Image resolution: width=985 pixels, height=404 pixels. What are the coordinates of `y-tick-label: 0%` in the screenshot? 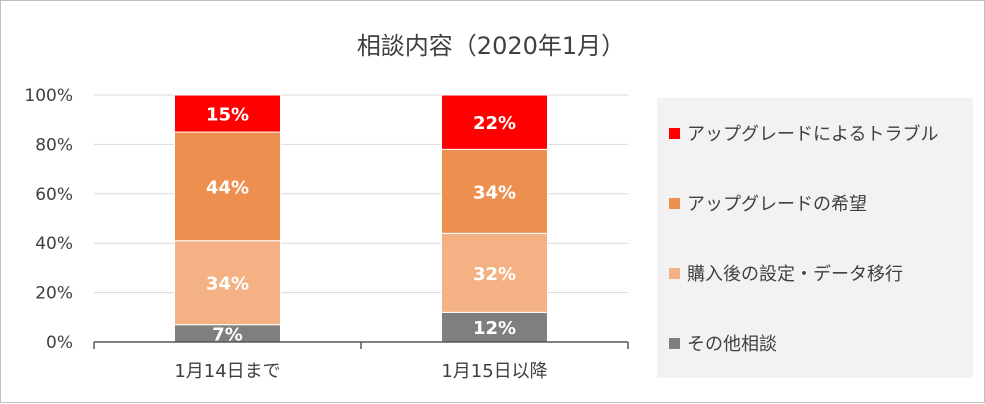 It's located at (59, 343).